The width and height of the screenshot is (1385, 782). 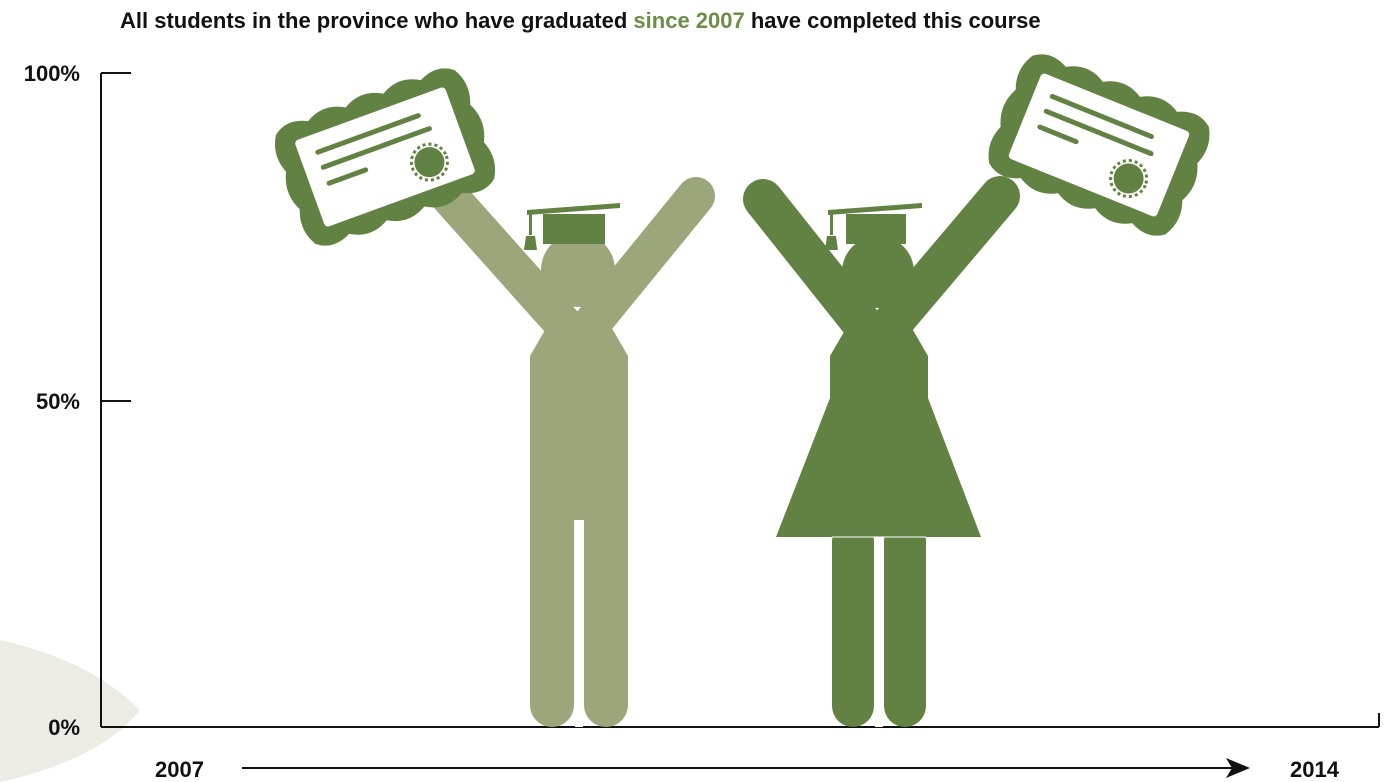 I want to click on y-tick-label-50: 50%, so click(x=58, y=401).